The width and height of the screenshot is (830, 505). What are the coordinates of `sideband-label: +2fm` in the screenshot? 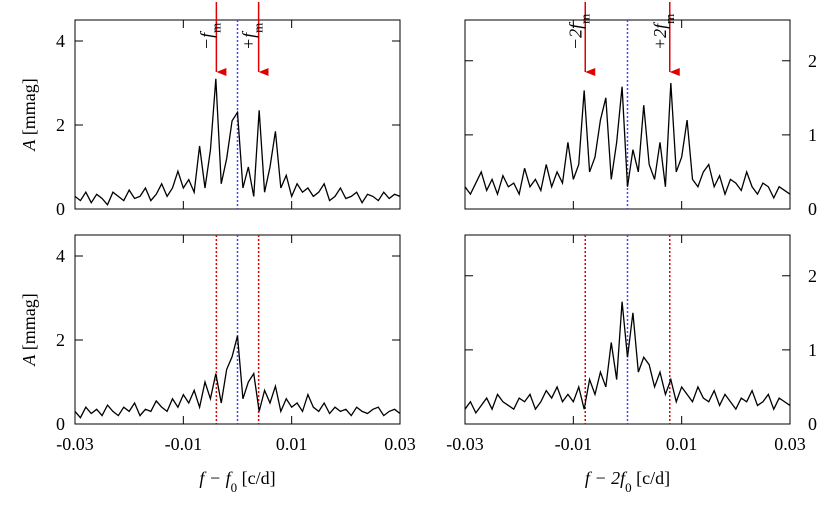 It's located at (663, 32).